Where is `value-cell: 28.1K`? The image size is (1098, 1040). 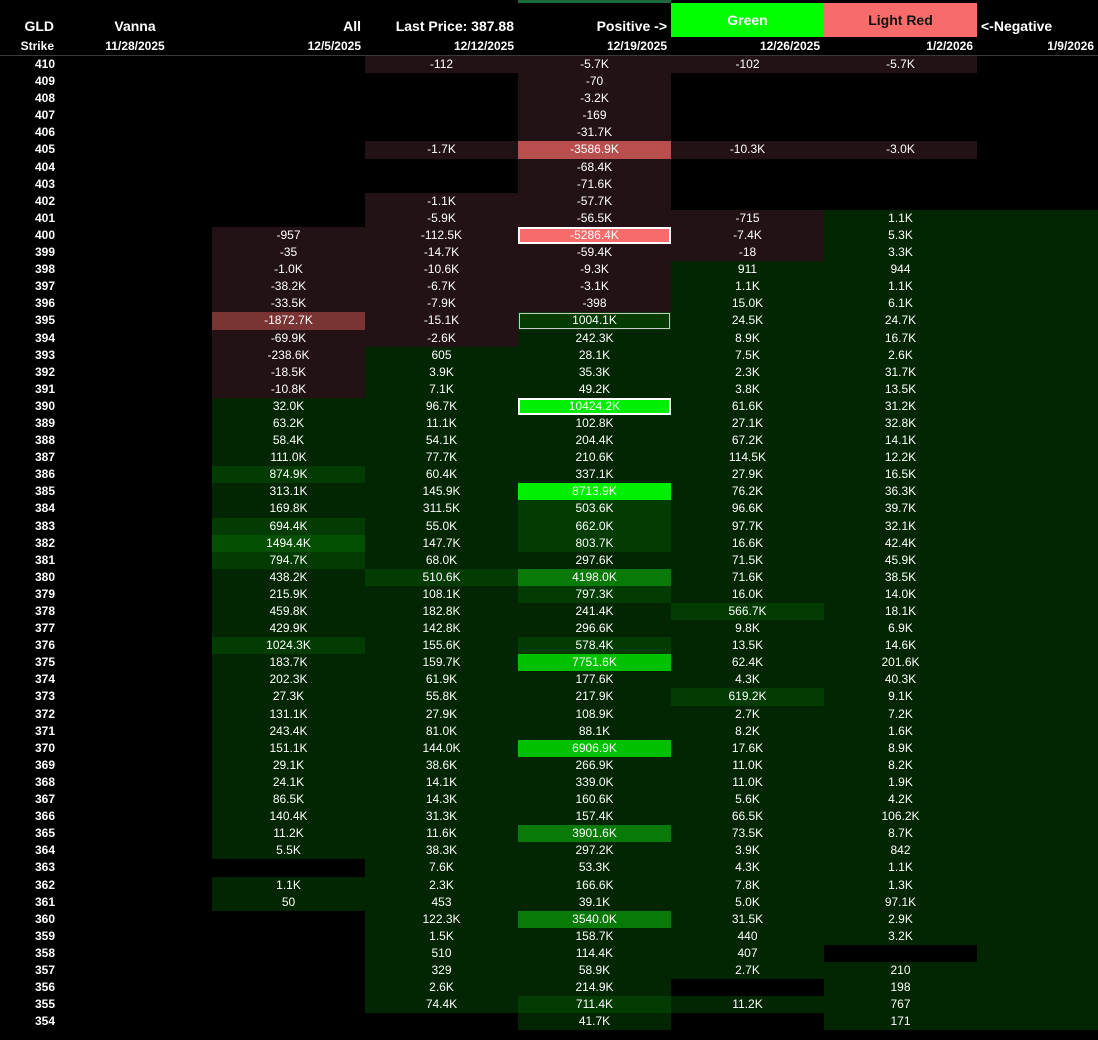
value-cell: 28.1K is located at coordinates (594, 355).